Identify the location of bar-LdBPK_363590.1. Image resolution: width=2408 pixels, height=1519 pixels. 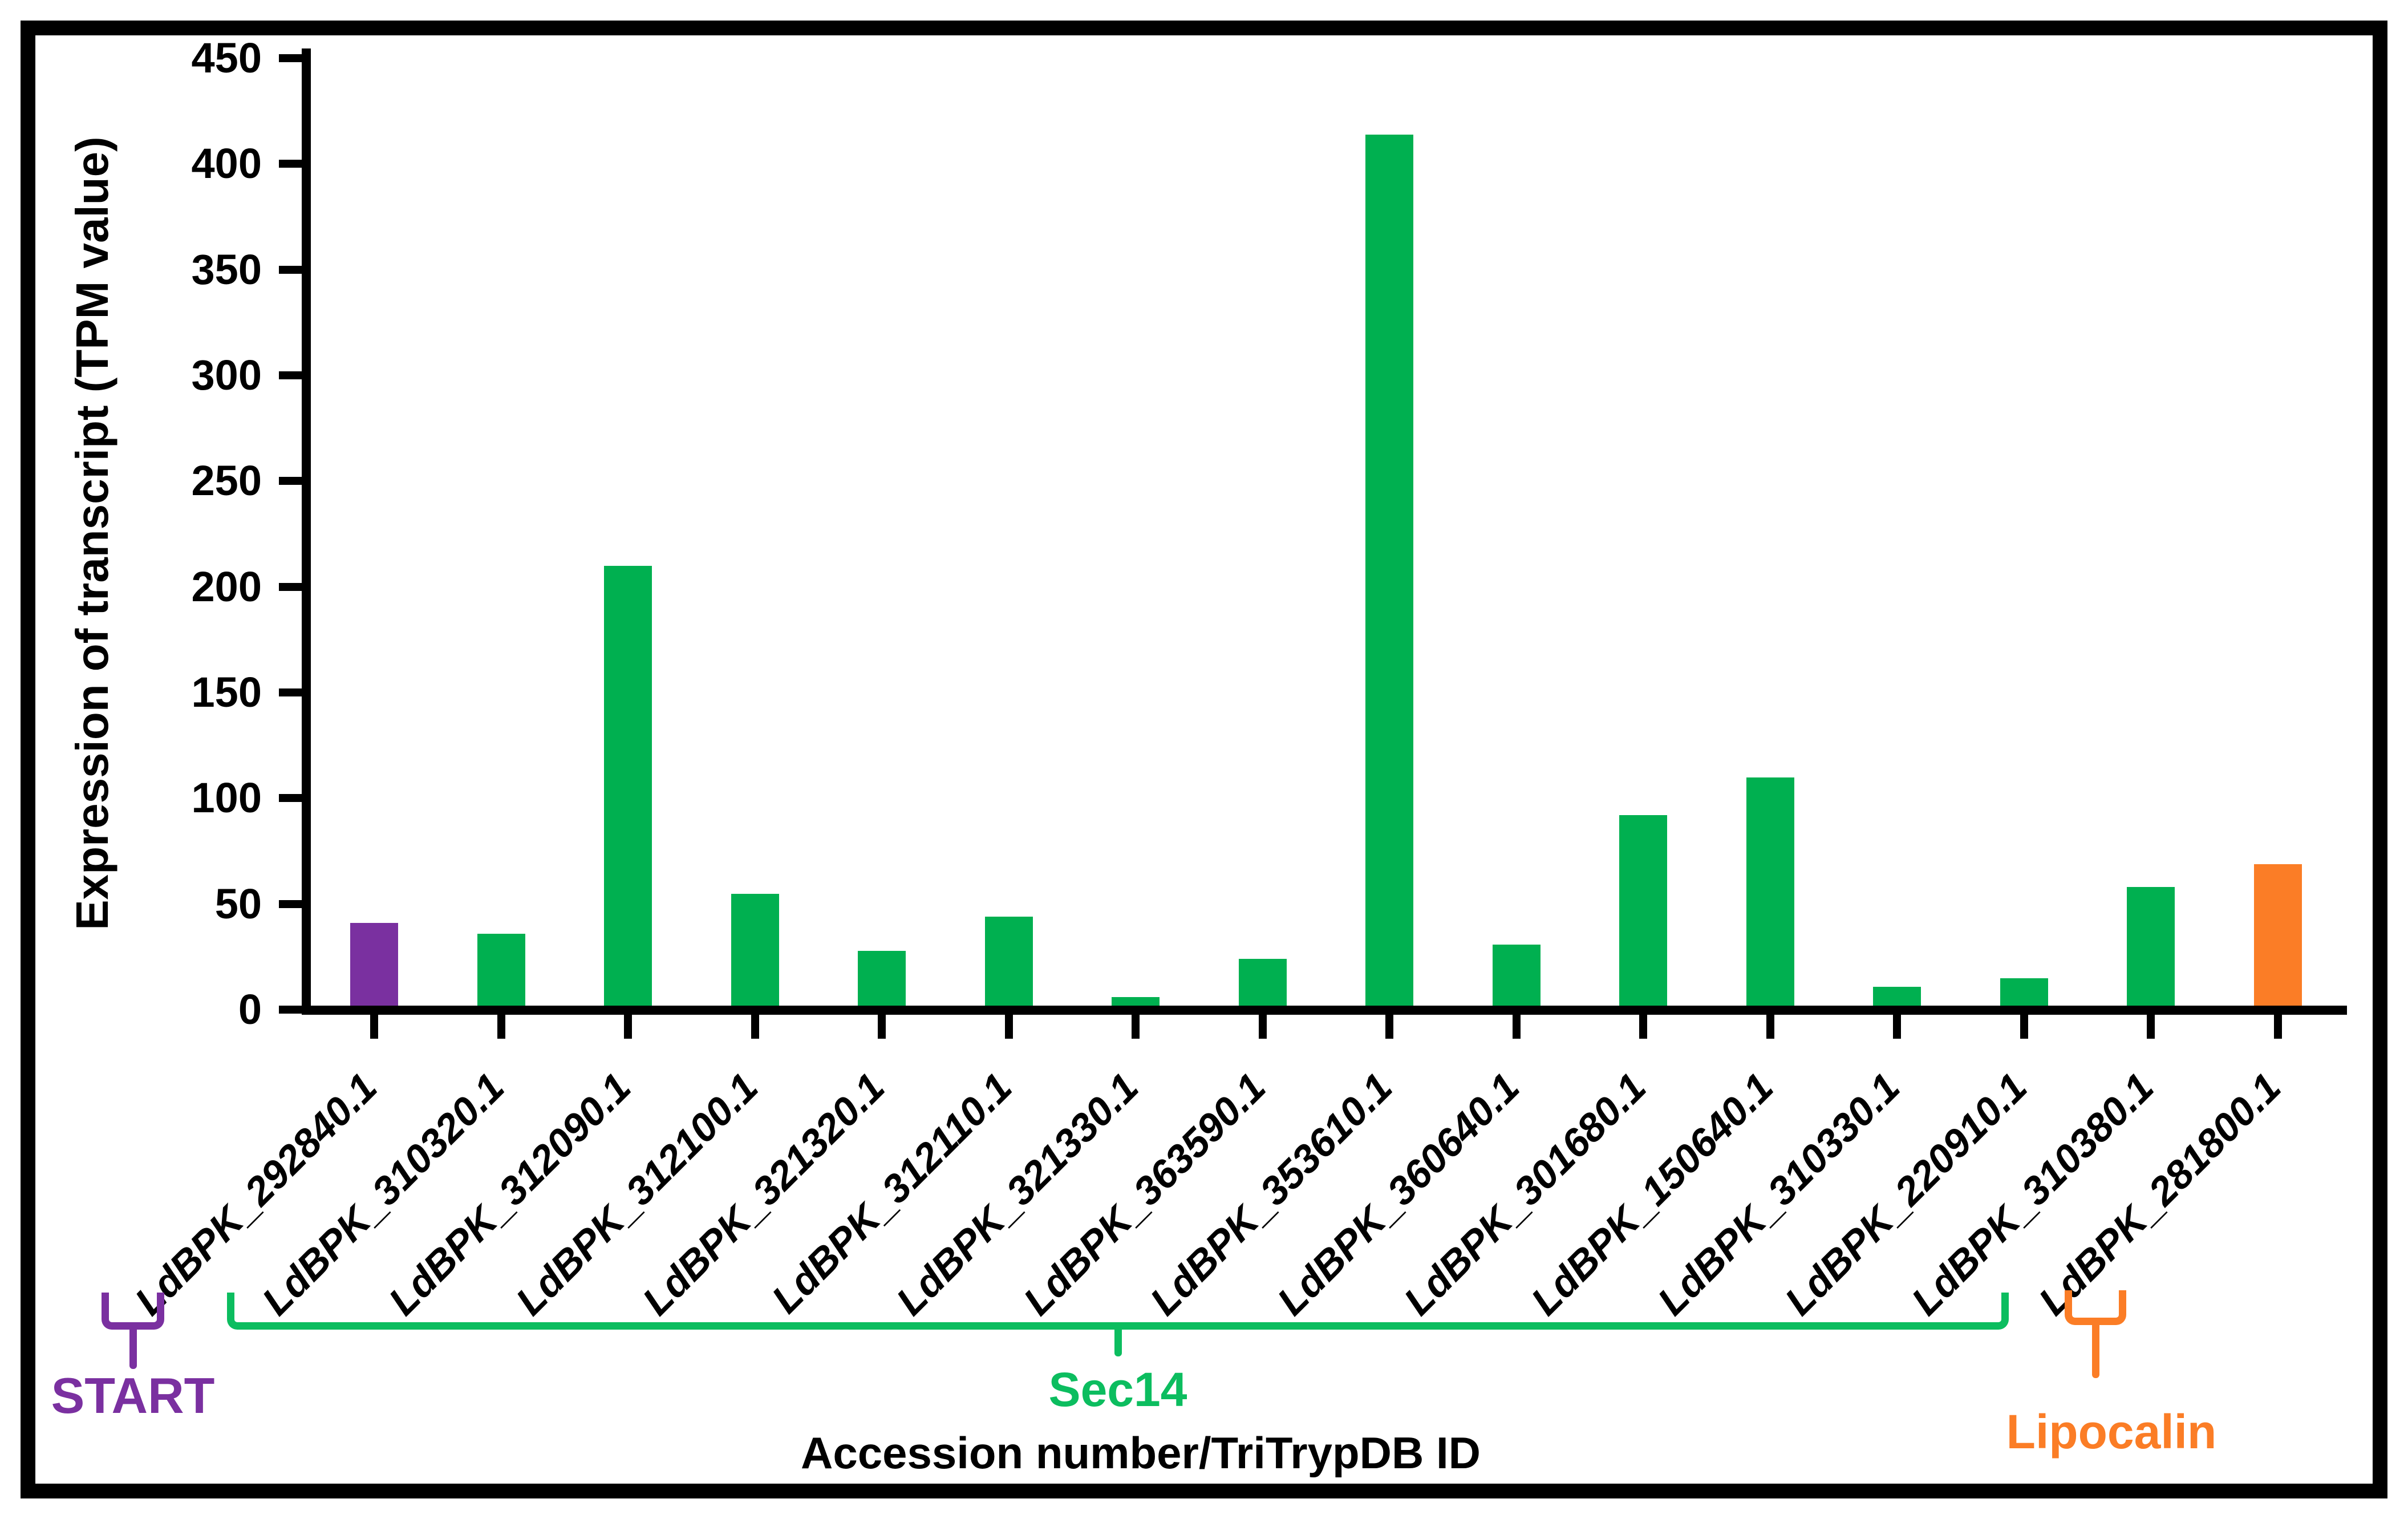
(1263, 982).